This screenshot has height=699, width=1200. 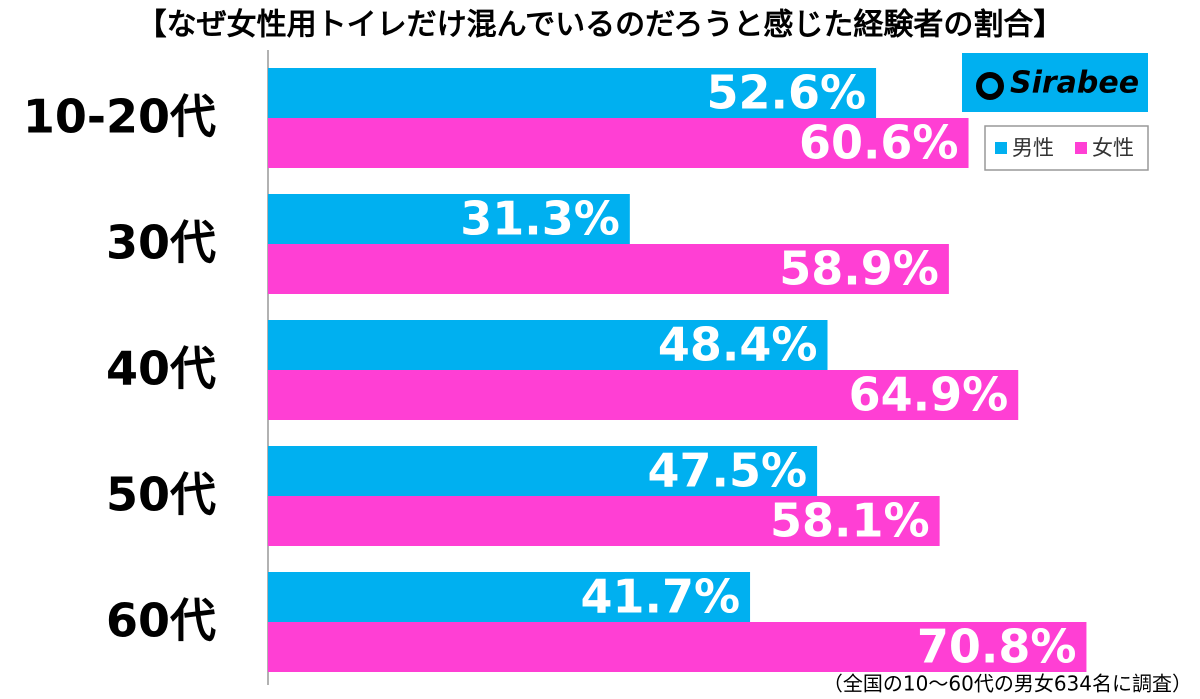 What do you see at coordinates (161, 495) in the screenshot?
I see `category-label: 50代` at bounding box center [161, 495].